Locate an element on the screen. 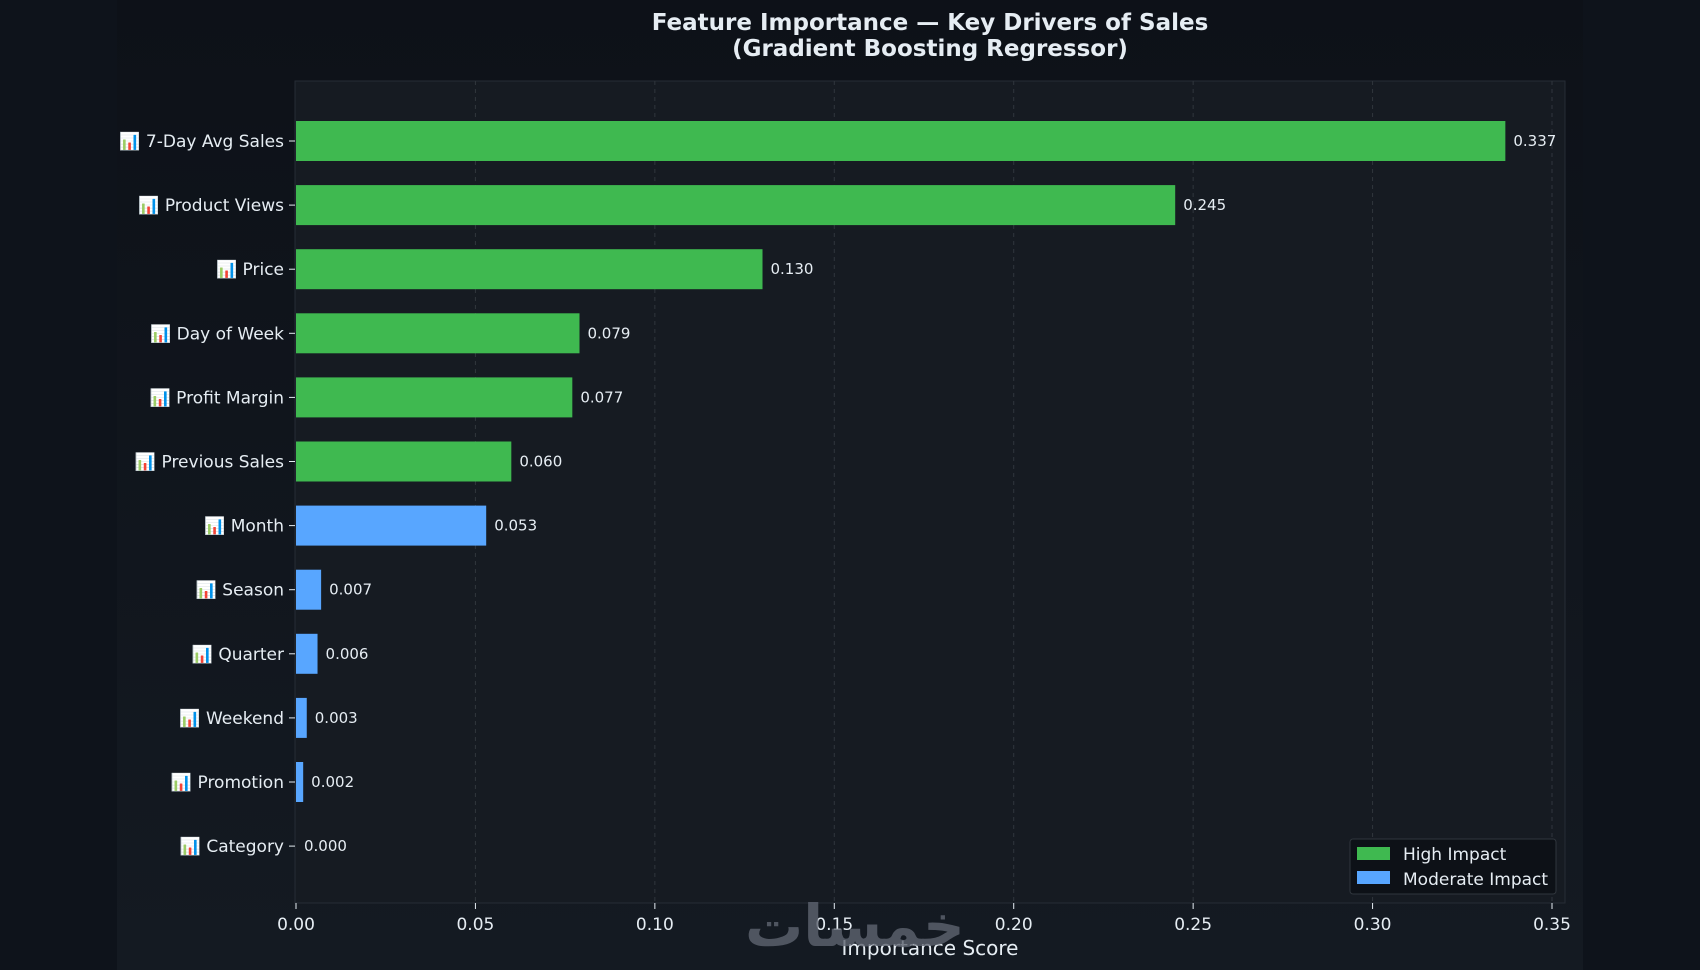  category-label: 📊 Category is located at coordinates (232, 846).